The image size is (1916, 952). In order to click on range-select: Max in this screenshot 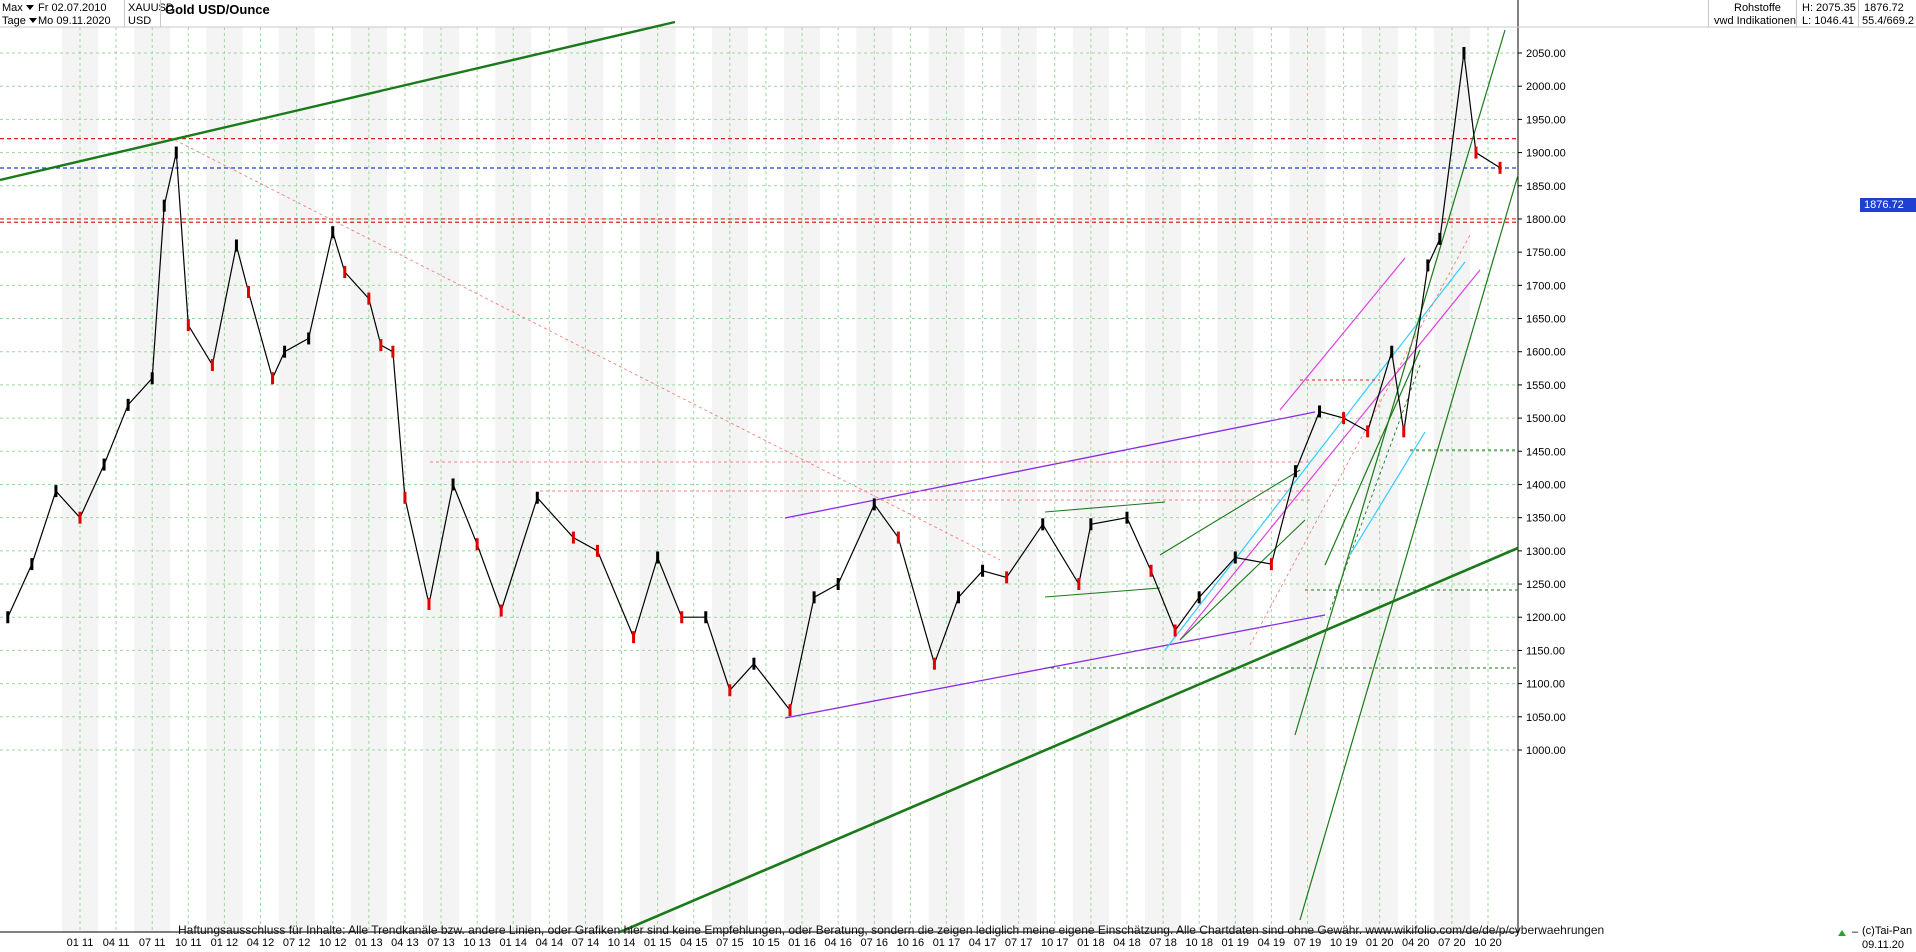, I will do `click(19, 8)`.